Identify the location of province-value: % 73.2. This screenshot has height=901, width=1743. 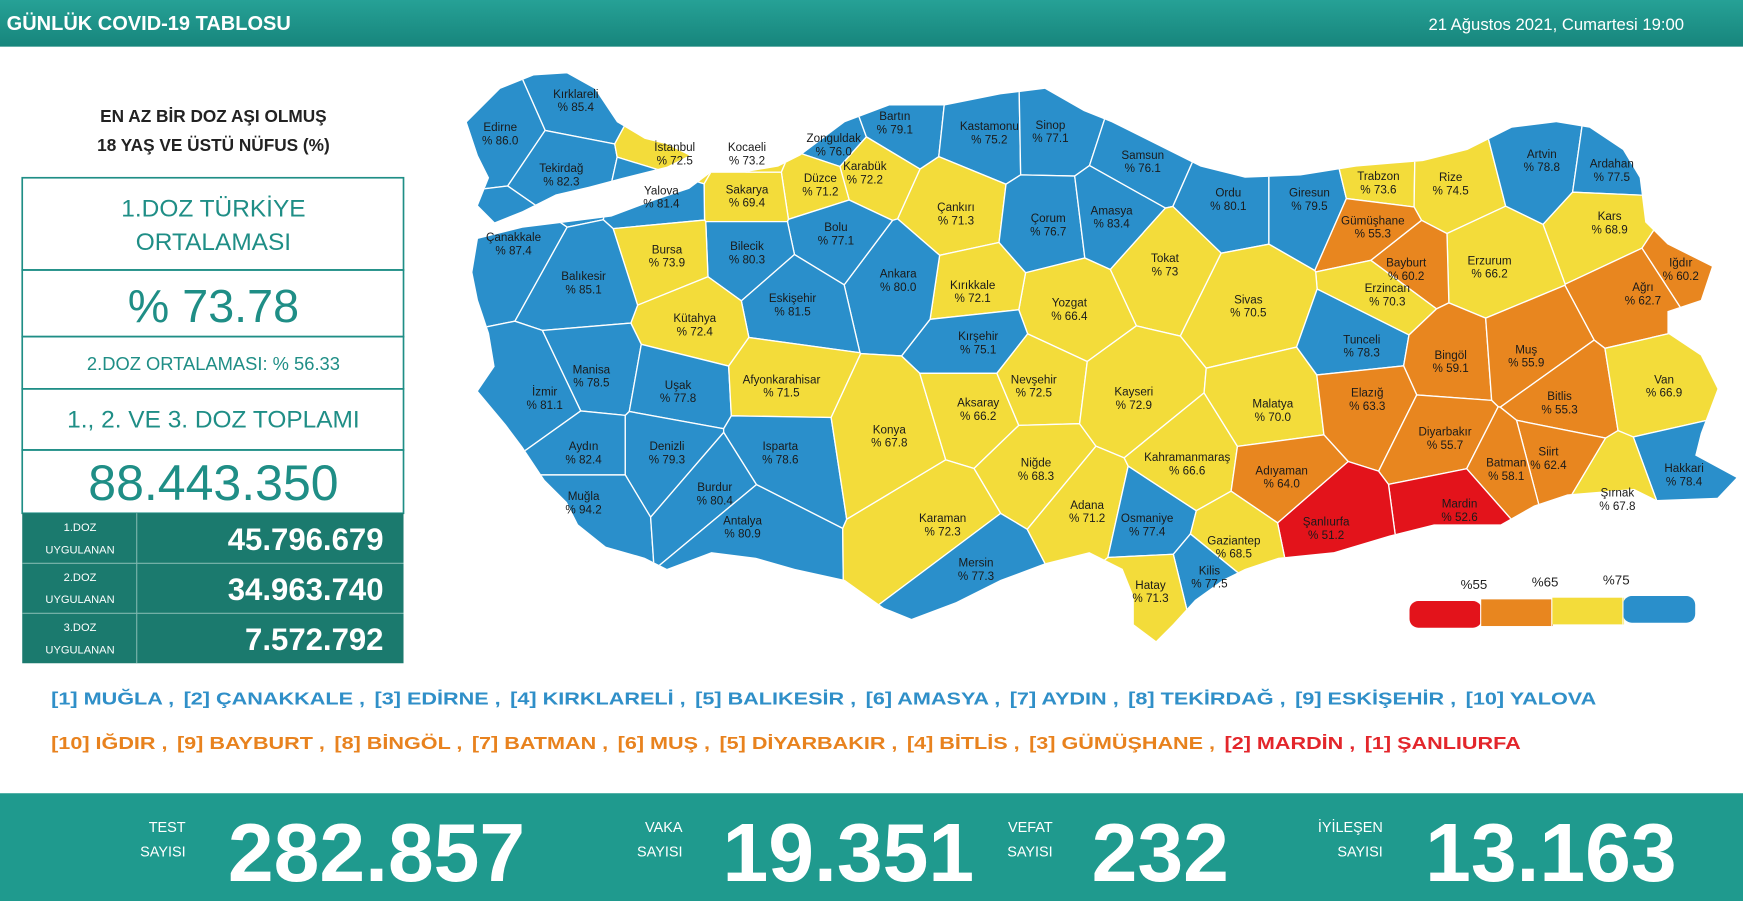
(747, 160).